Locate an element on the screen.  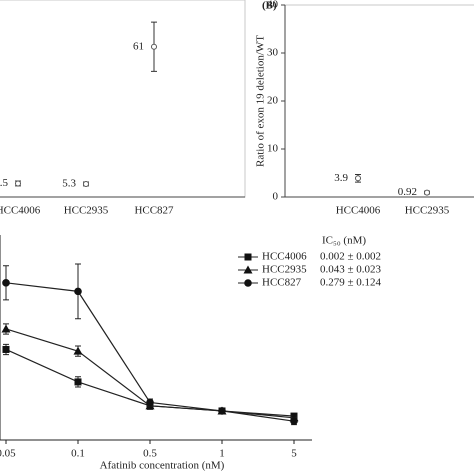
legend-ic50: 0.279 ± 0.124 is located at coordinates (351, 283).